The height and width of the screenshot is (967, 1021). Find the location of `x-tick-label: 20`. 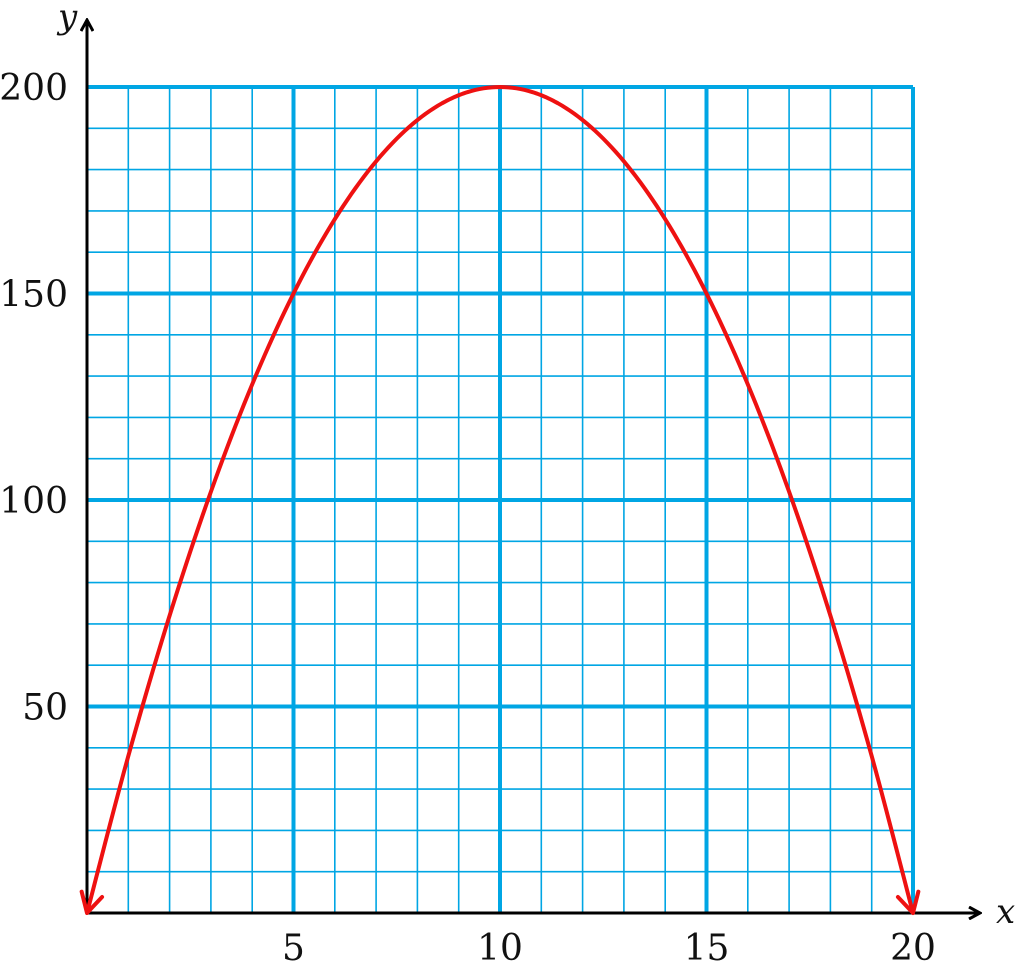

x-tick-label: 20 is located at coordinates (913, 947).